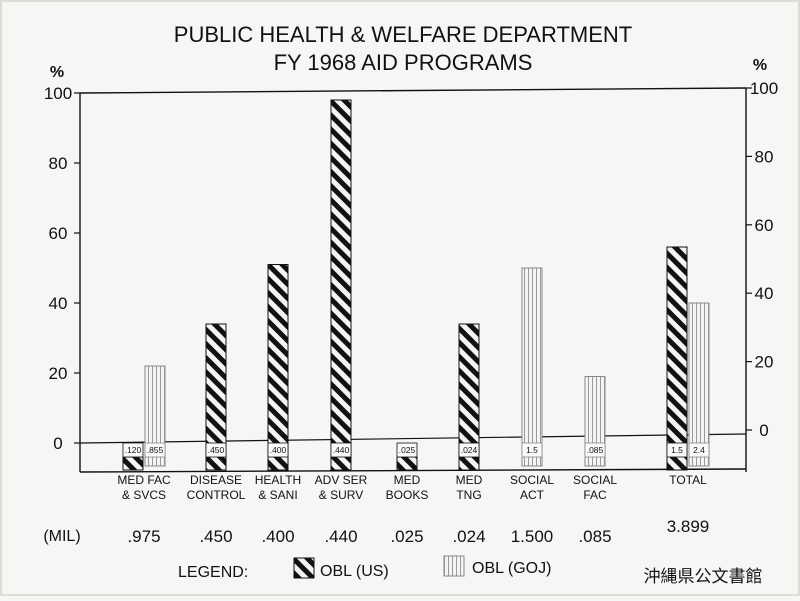  I want to click on left-tick-label: 100, so click(58, 93).